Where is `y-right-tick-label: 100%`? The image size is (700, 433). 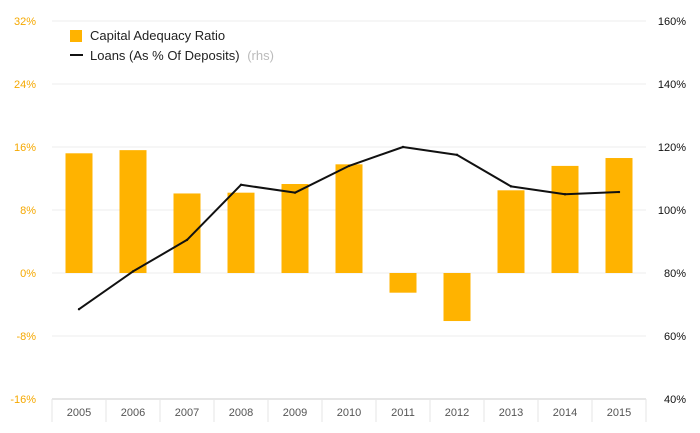 y-right-tick-label: 100% is located at coordinates (672, 211).